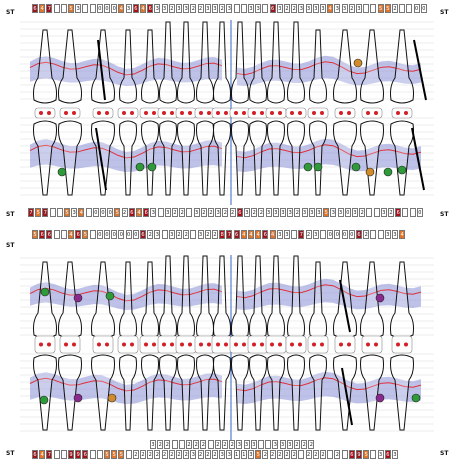 This screenshot has height=467, width=454. What do you see at coordinates (444, 453) in the screenshot?
I see `st-label-lower-bot-right: ST` at bounding box center [444, 453].